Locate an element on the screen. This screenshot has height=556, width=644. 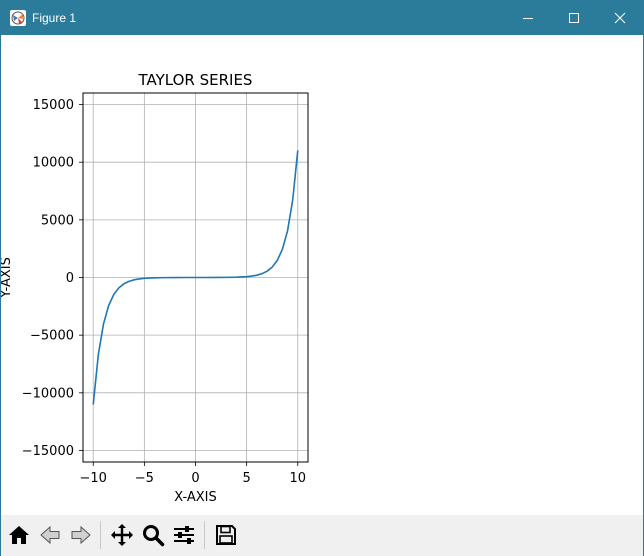
back-arrow-icon is located at coordinates (50, 535).